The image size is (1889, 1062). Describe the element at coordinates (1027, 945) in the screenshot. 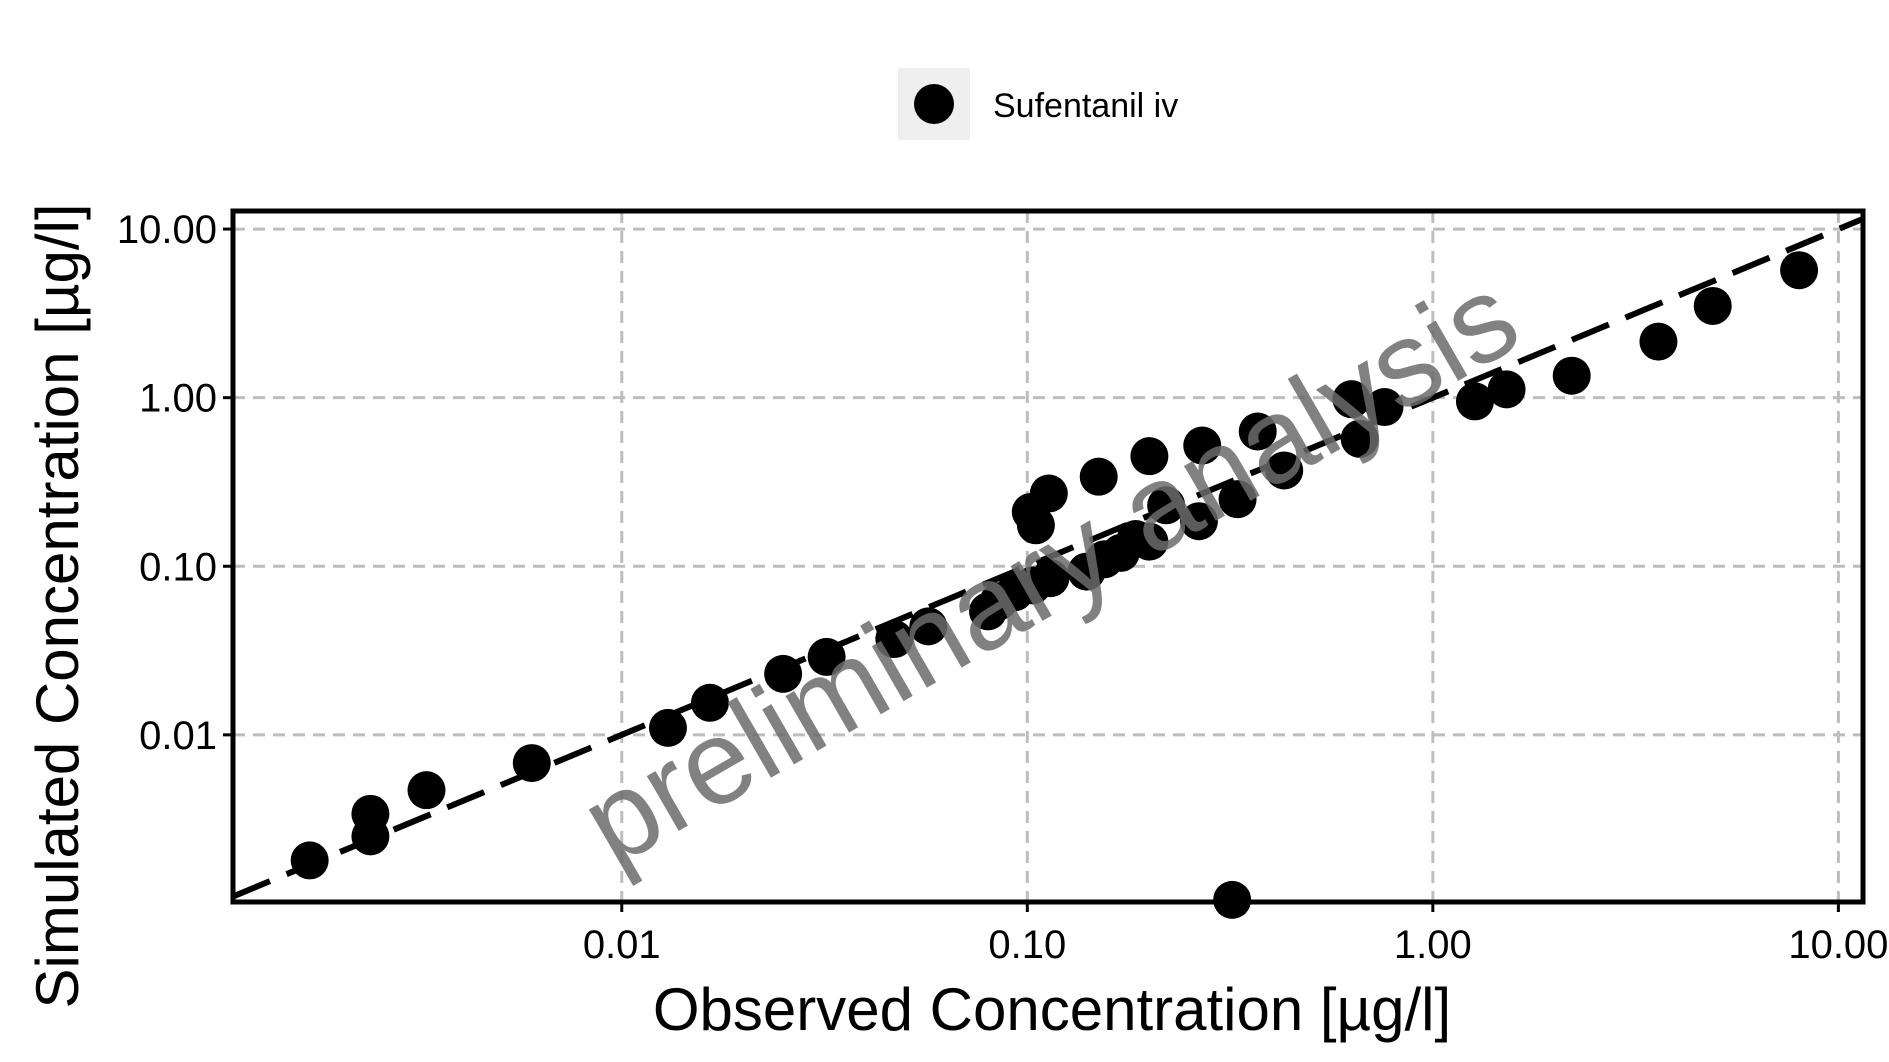

I see `x-tick-label-1: 0.10` at that location.